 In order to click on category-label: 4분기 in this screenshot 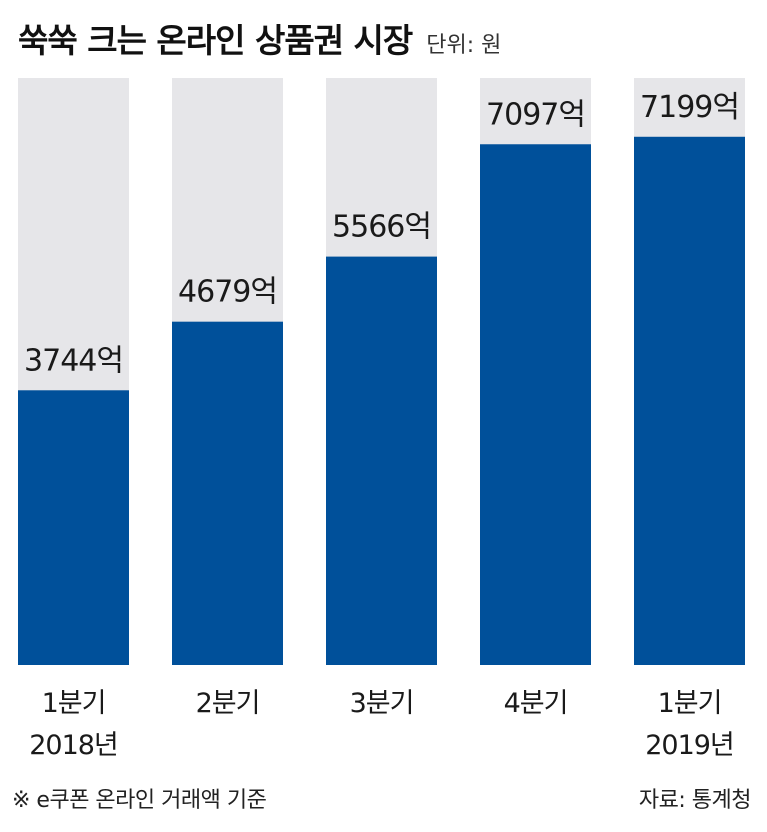, I will do `click(536, 703)`.